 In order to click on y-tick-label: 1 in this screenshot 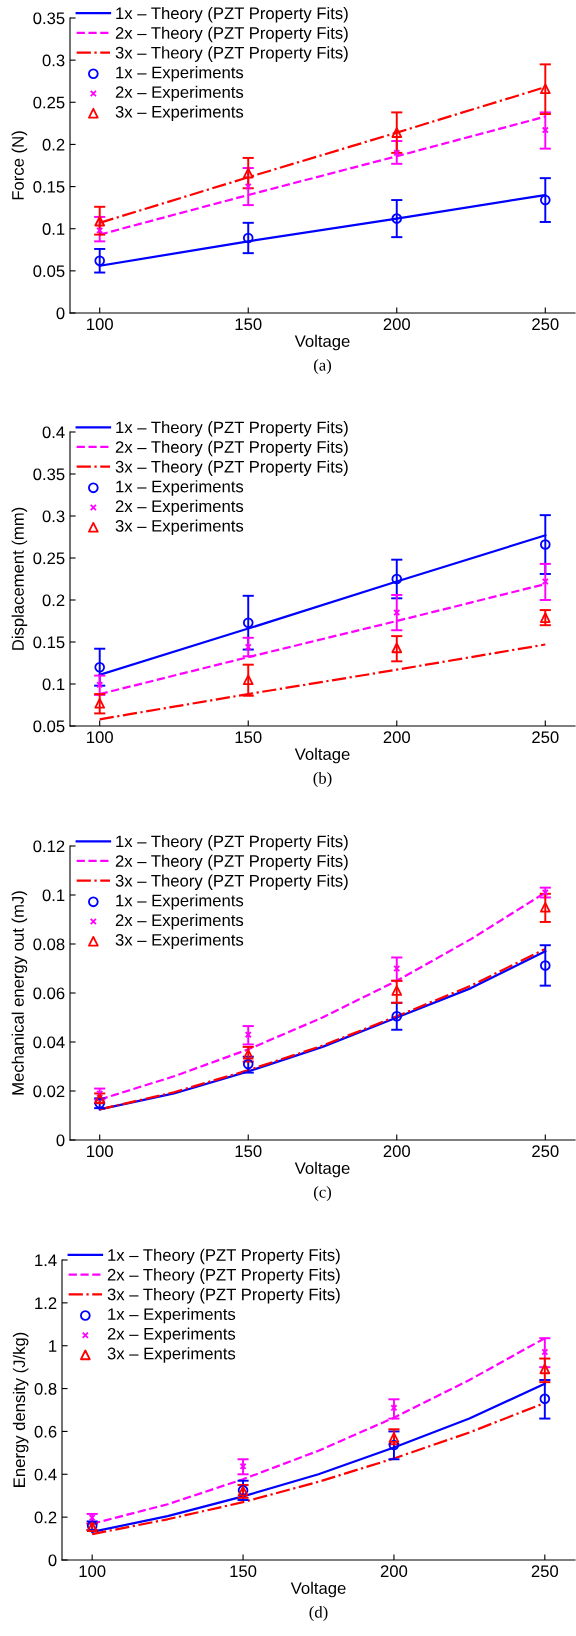, I will do `click(53, 1346)`.